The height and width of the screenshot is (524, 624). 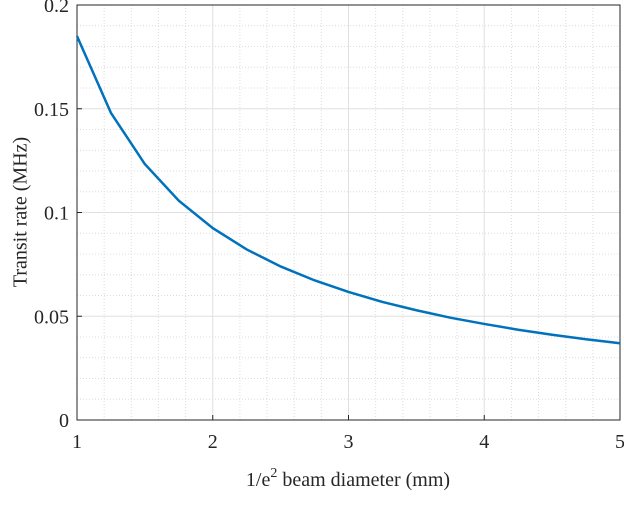 What do you see at coordinates (77, 442) in the screenshot?
I see `x-tick-label: 1` at bounding box center [77, 442].